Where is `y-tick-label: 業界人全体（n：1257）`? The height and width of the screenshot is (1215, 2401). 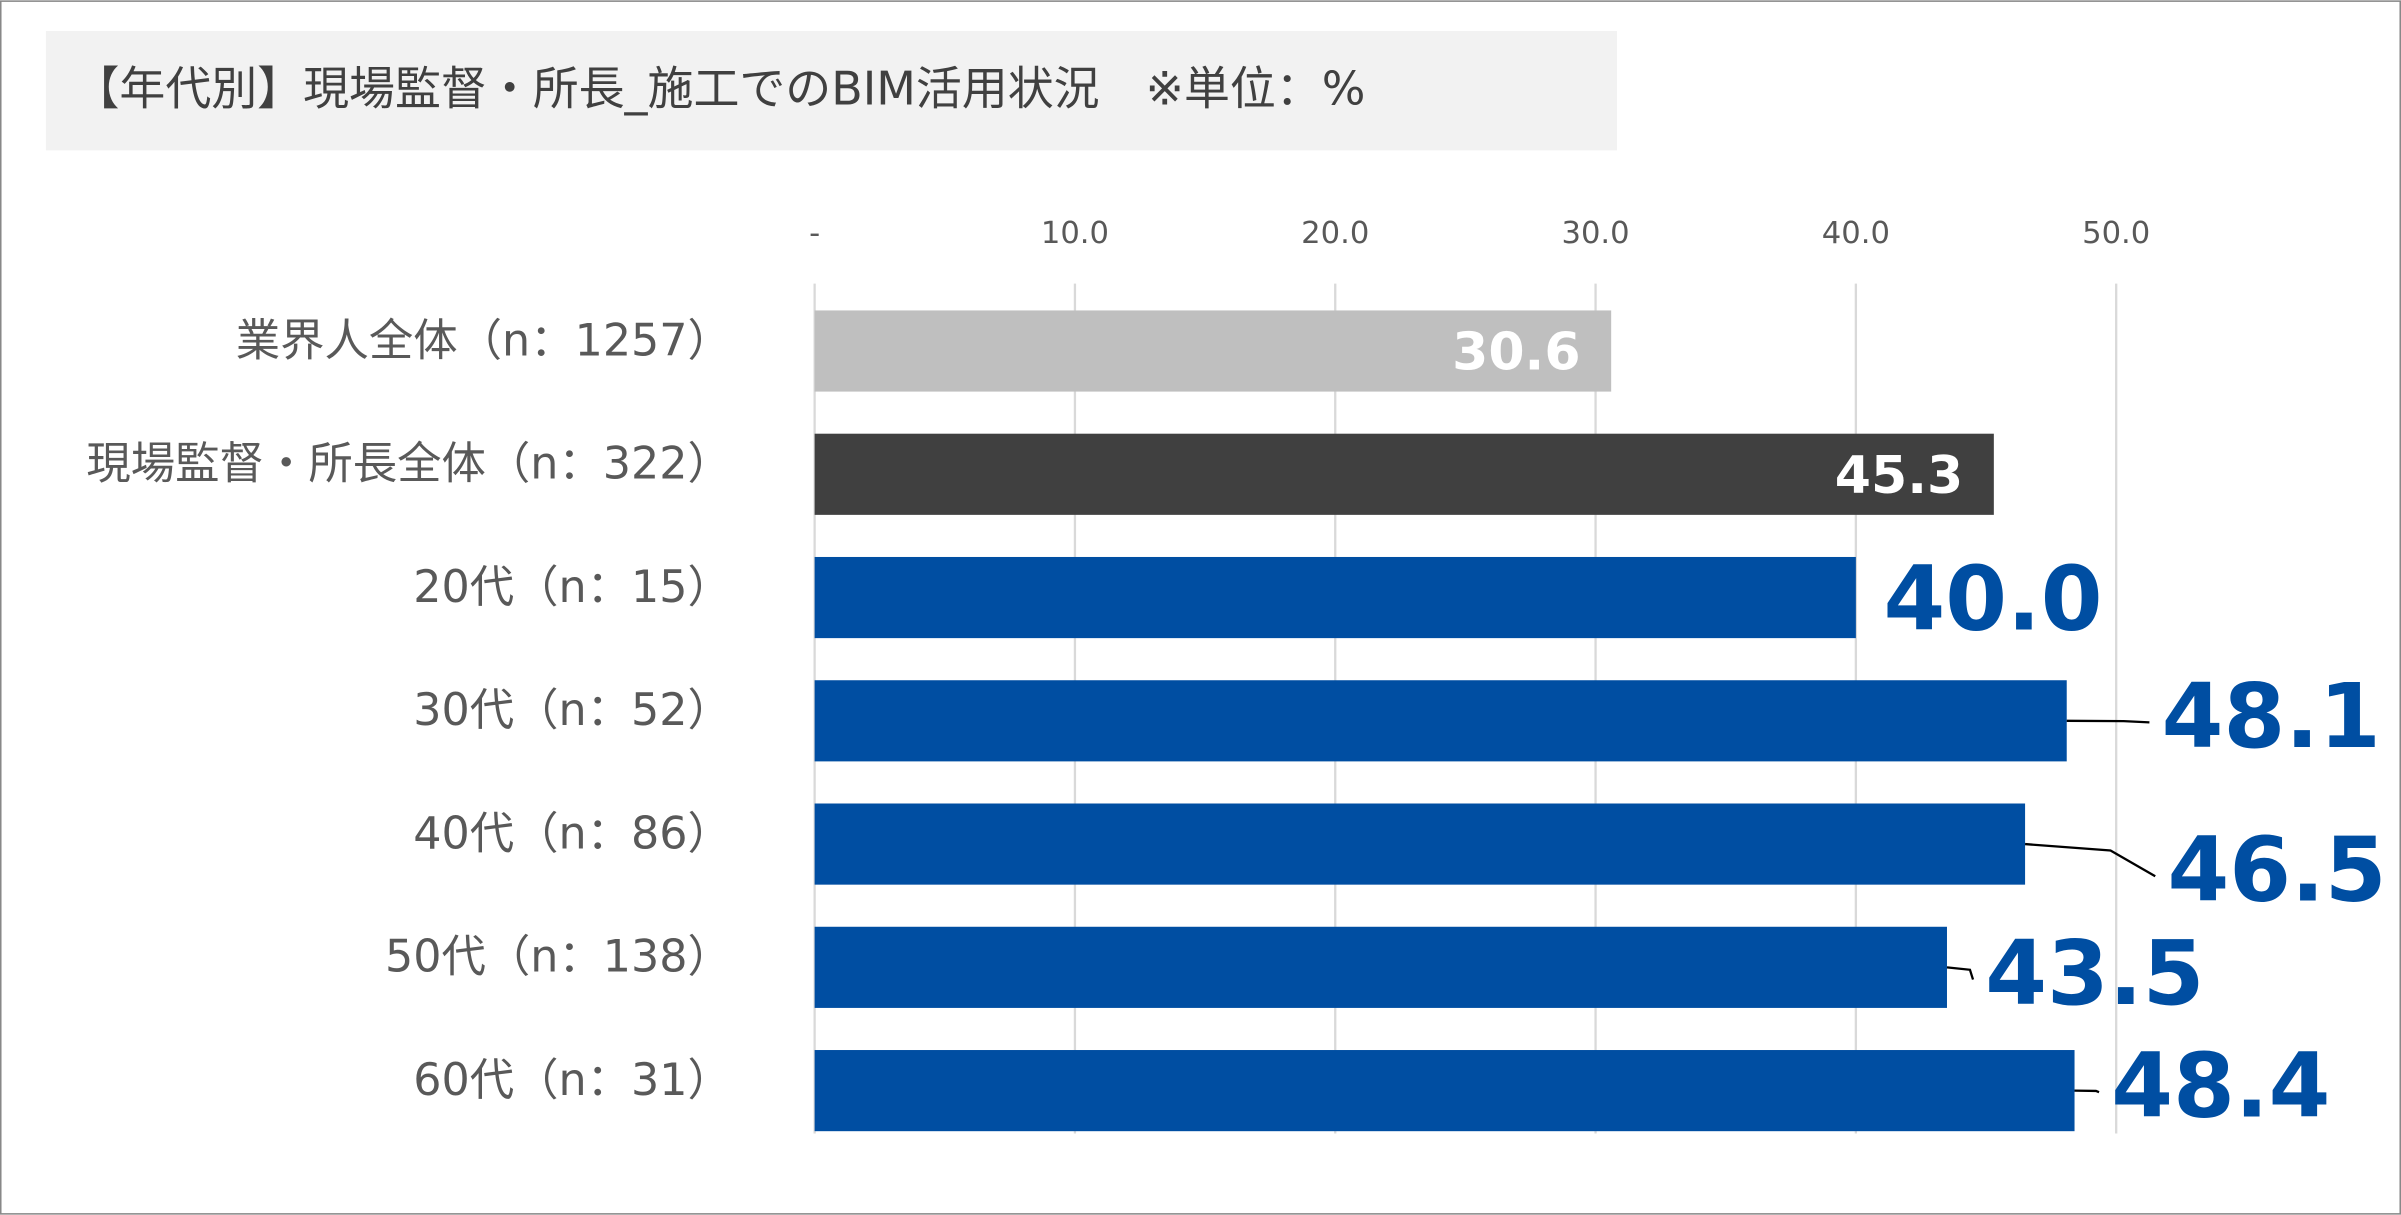 y-tick-label: 業界人全体（n：1257） is located at coordinates (484, 340).